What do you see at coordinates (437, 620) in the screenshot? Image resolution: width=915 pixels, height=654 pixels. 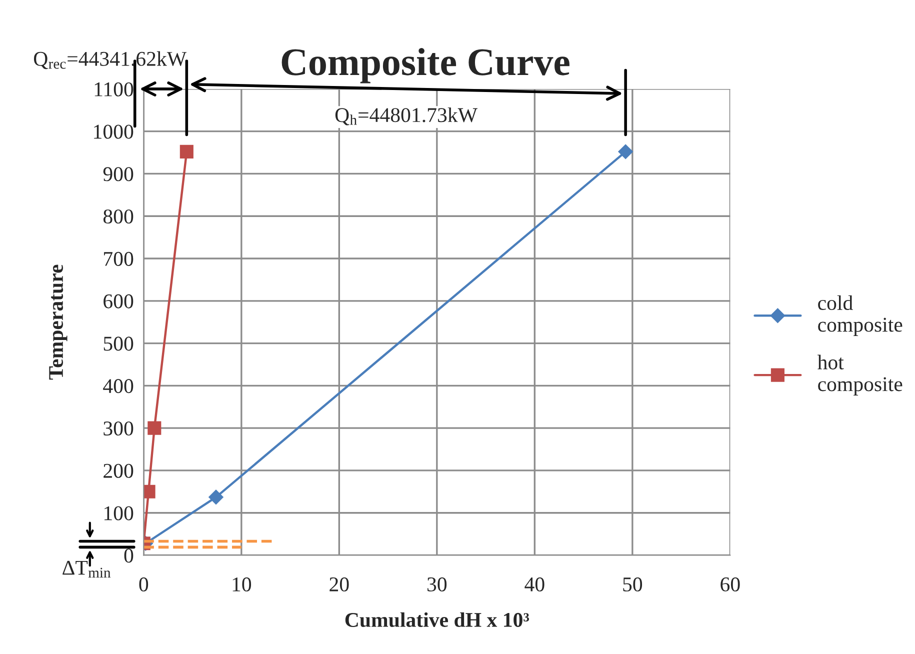 I see `x-axis-title: Cumulative dH x 10³` at bounding box center [437, 620].